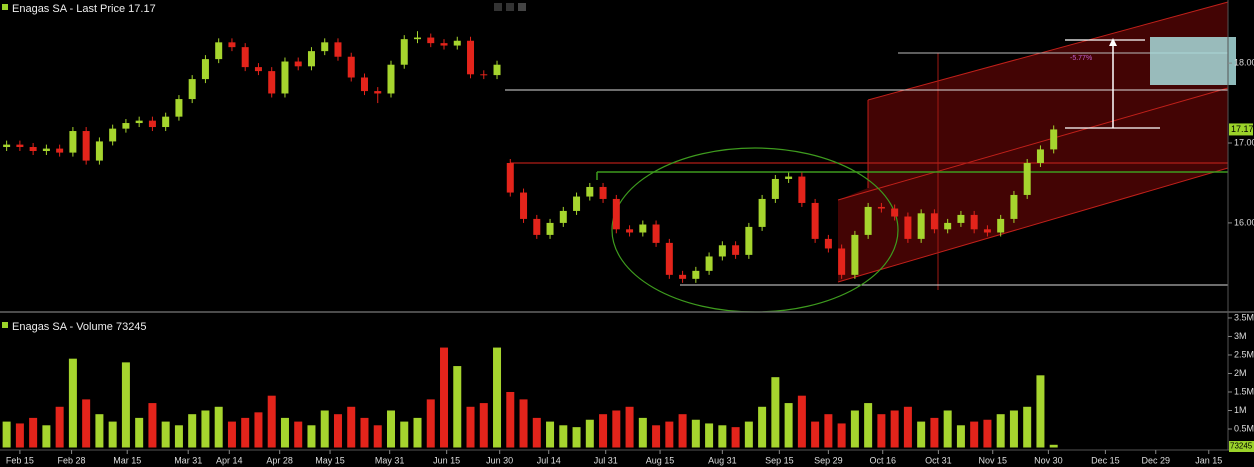 The width and height of the screenshot is (1254, 467). I want to click on x-tick-label: Dec 15, so click(1105, 460).